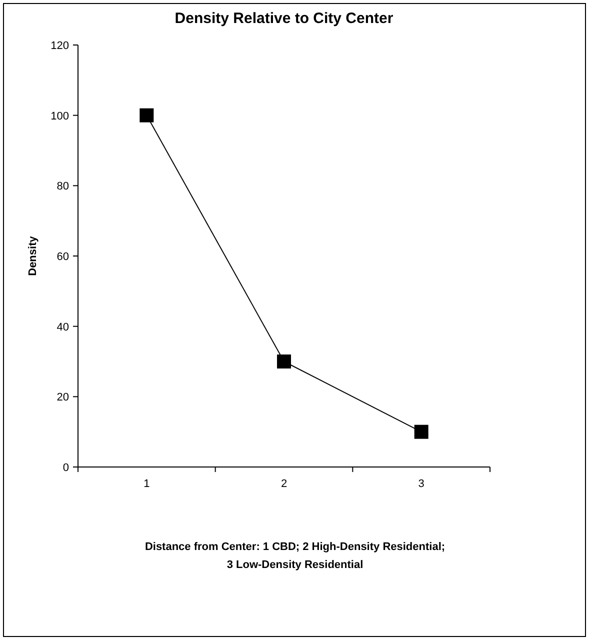 Image resolution: width=589 pixels, height=640 pixels. What do you see at coordinates (59, 116) in the screenshot?
I see `y-tick-label: 100` at bounding box center [59, 116].